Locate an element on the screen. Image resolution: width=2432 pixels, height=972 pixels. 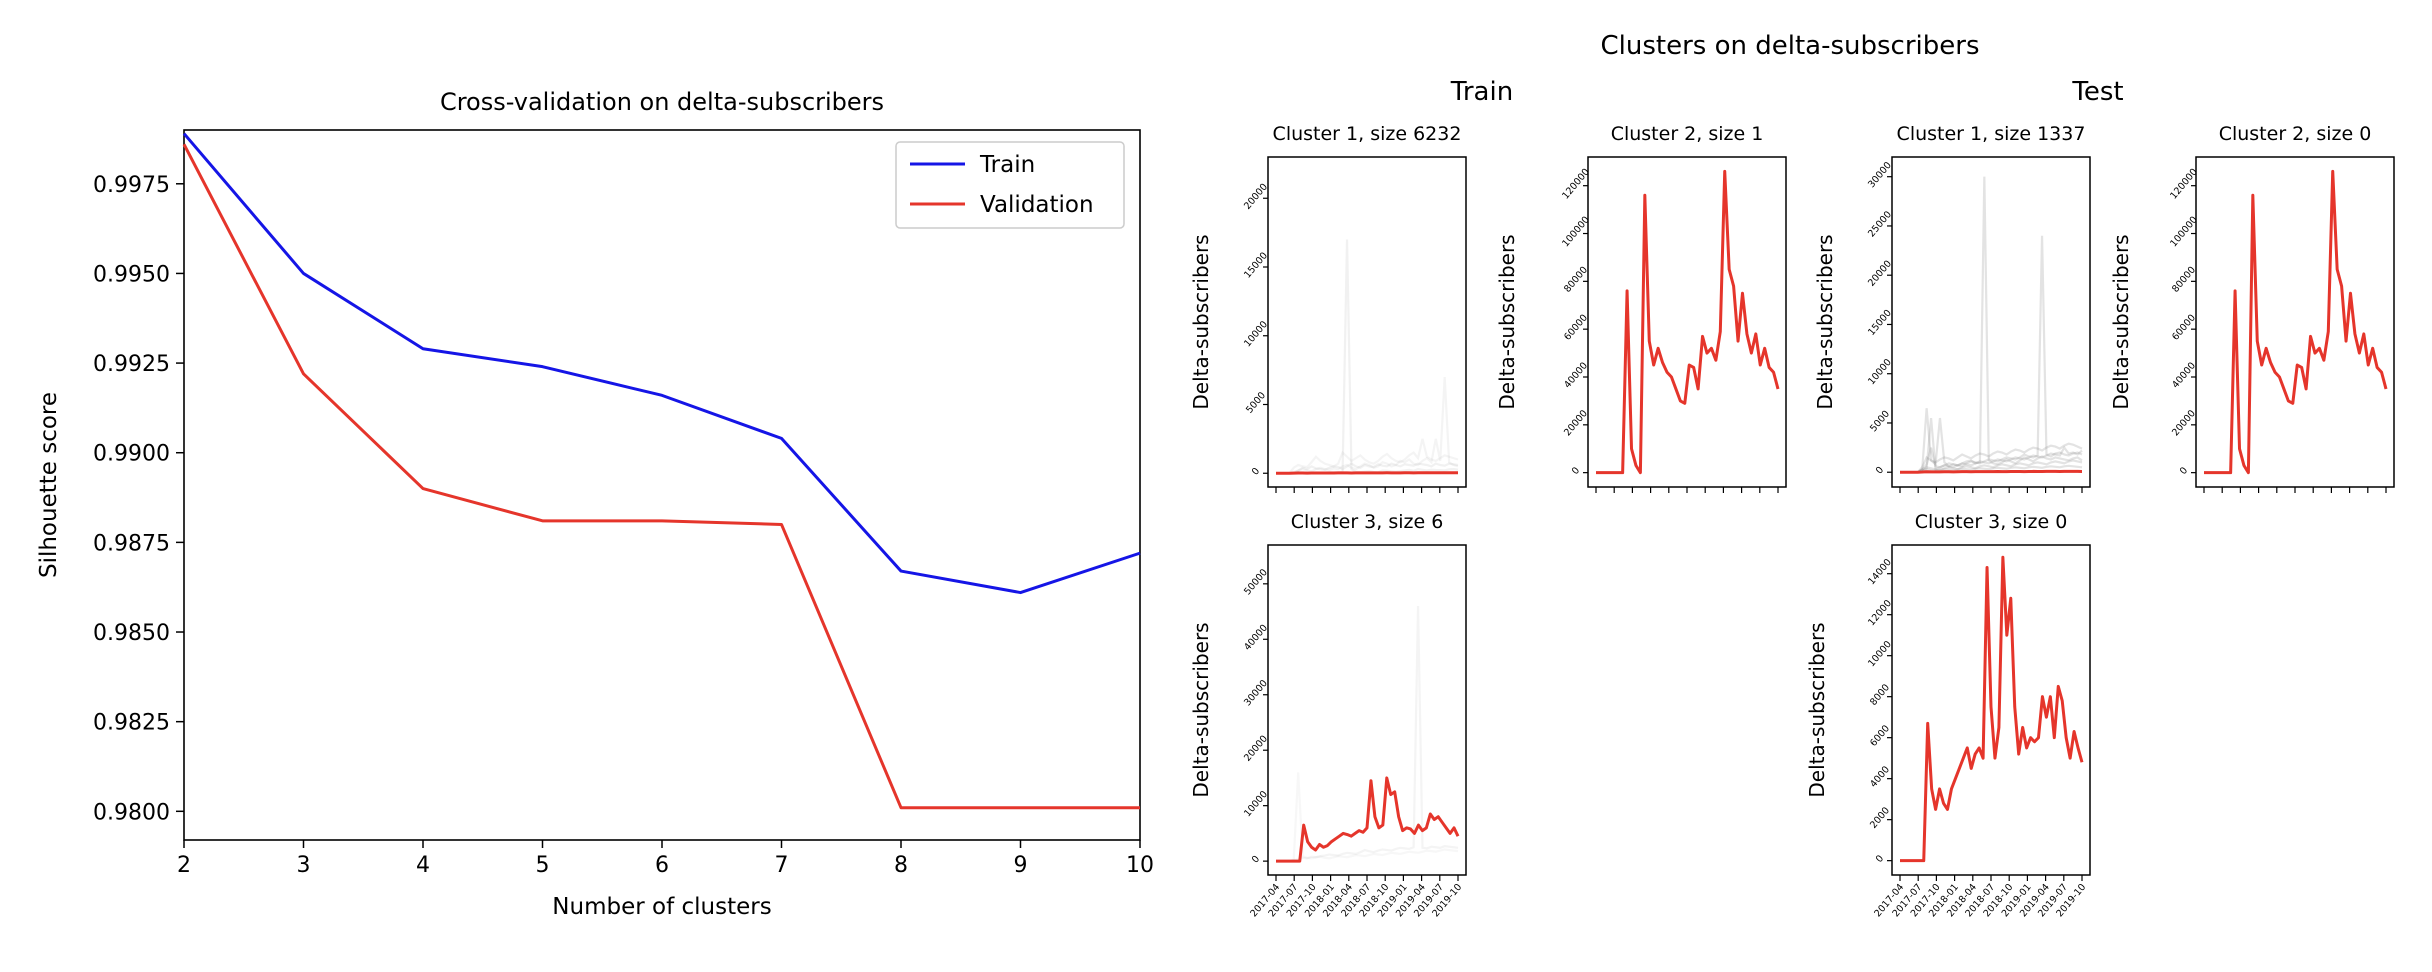
panel-y-tick-label: 30000 is located at coordinates (1256, 693).